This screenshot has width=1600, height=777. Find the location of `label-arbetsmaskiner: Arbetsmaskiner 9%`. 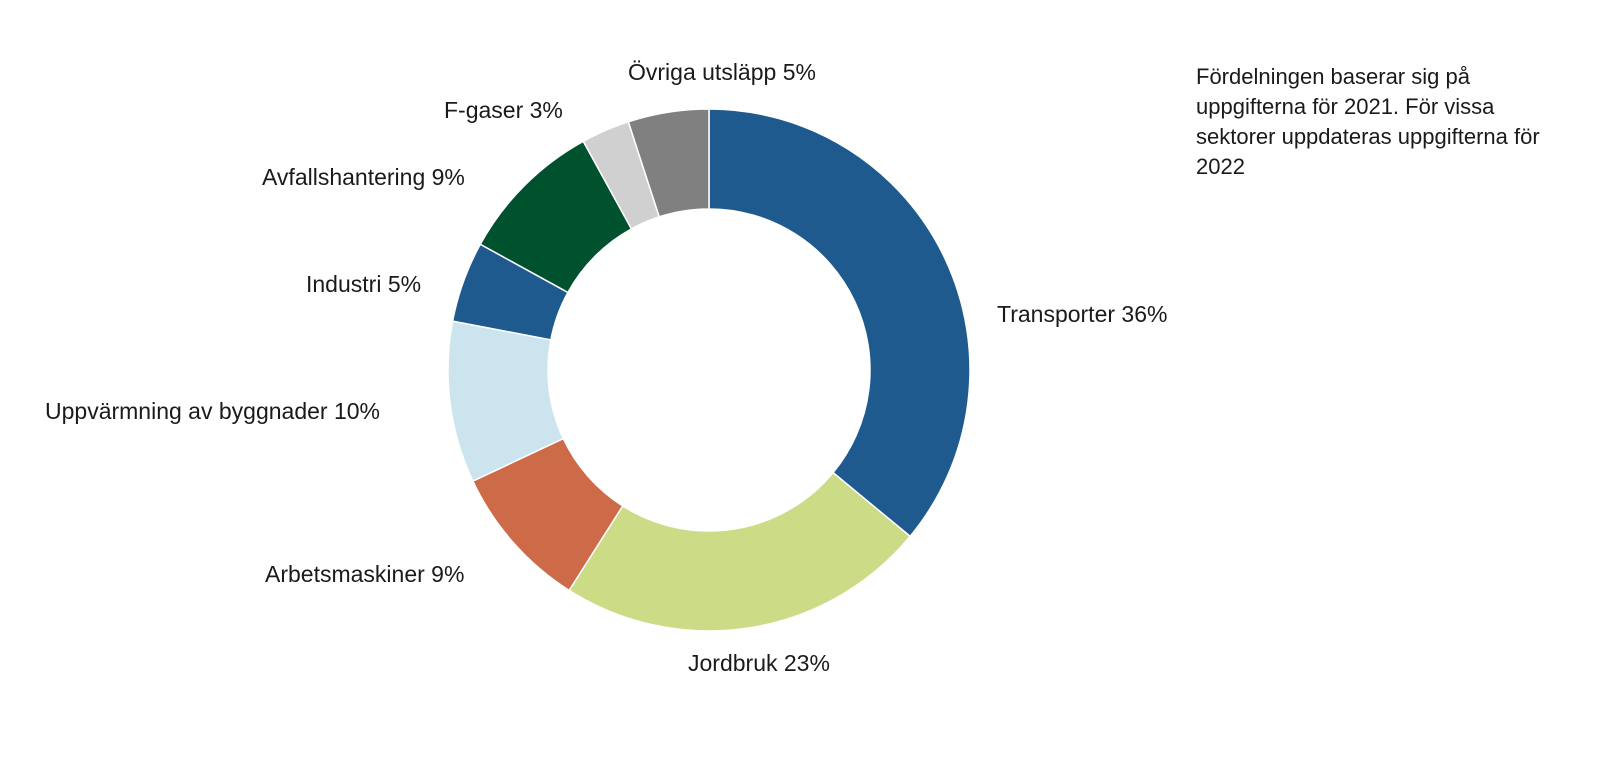

label-arbetsmaskiner: Arbetsmaskiner 9% is located at coordinates (365, 574).